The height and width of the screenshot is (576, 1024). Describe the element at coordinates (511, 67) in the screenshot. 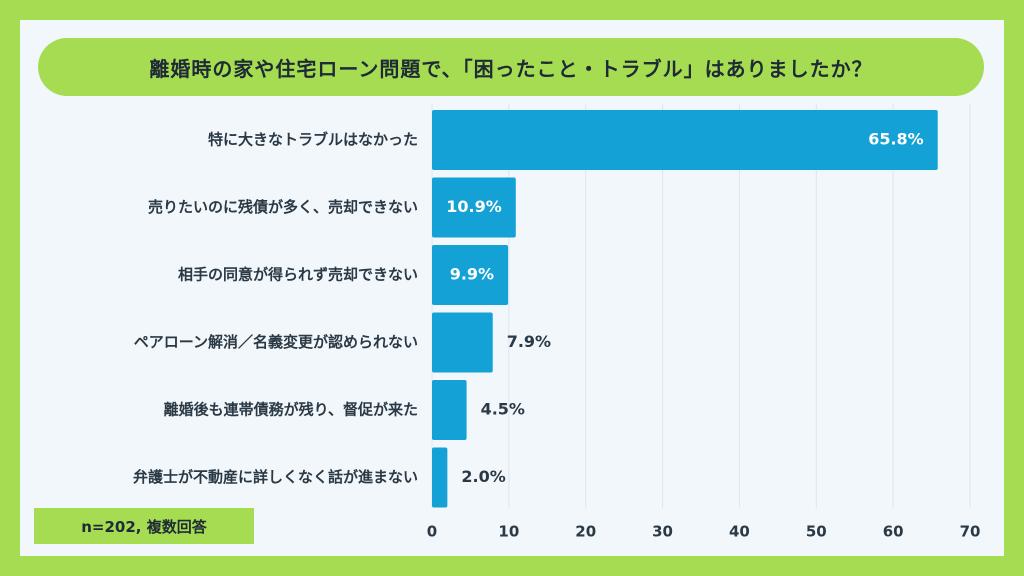

I see `chart-title: 離婚時の家や住宅ローン問題で、「困ったこと・トラブル」はありましたか？` at that location.